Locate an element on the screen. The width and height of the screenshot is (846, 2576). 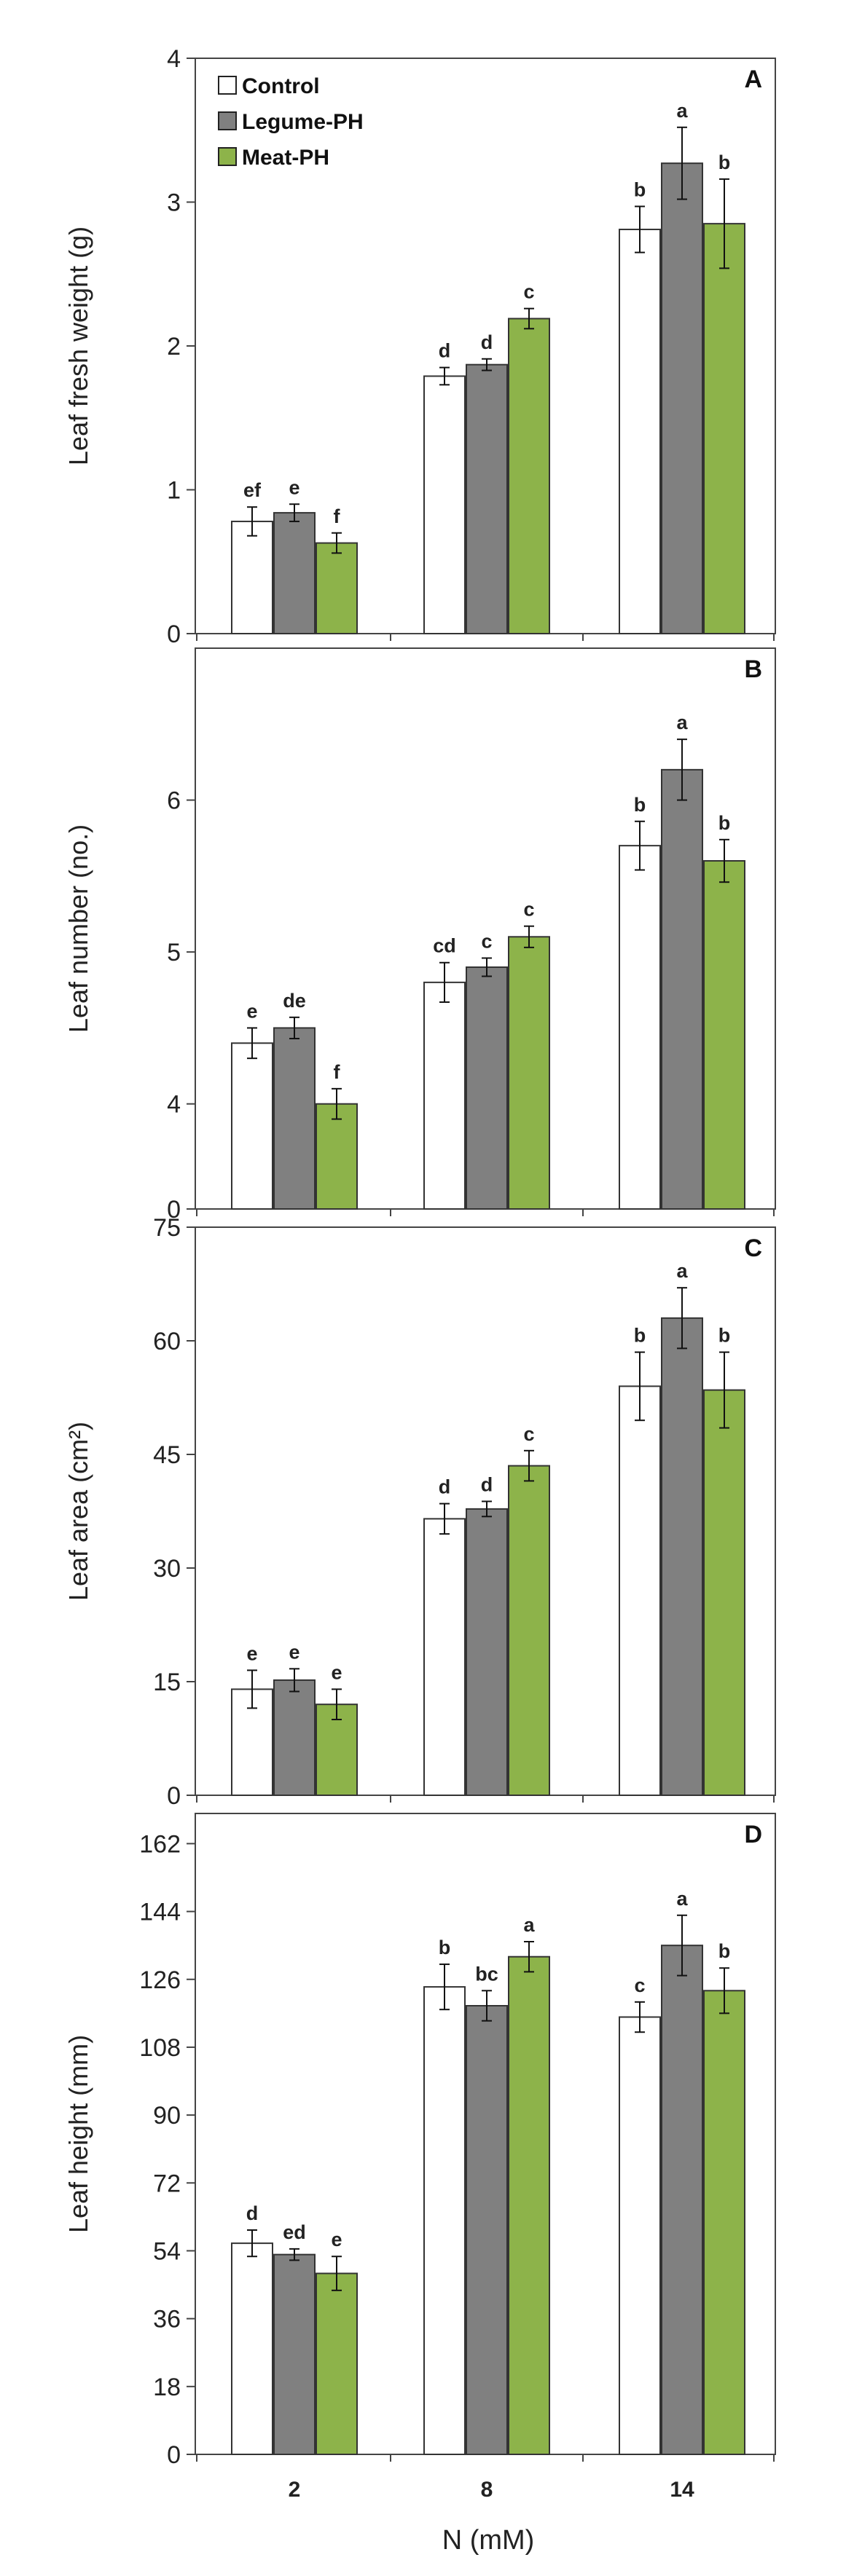
bar-d-8-control is located at coordinates (444, 2220).